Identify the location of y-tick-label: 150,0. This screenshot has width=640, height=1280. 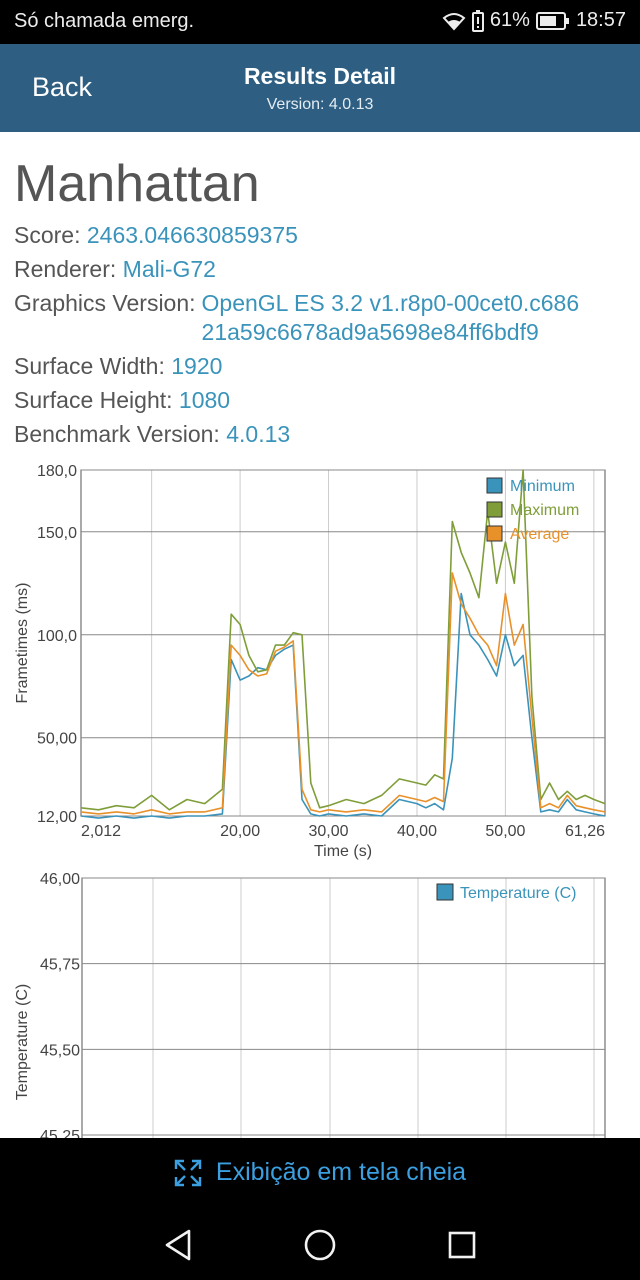
(57, 533).